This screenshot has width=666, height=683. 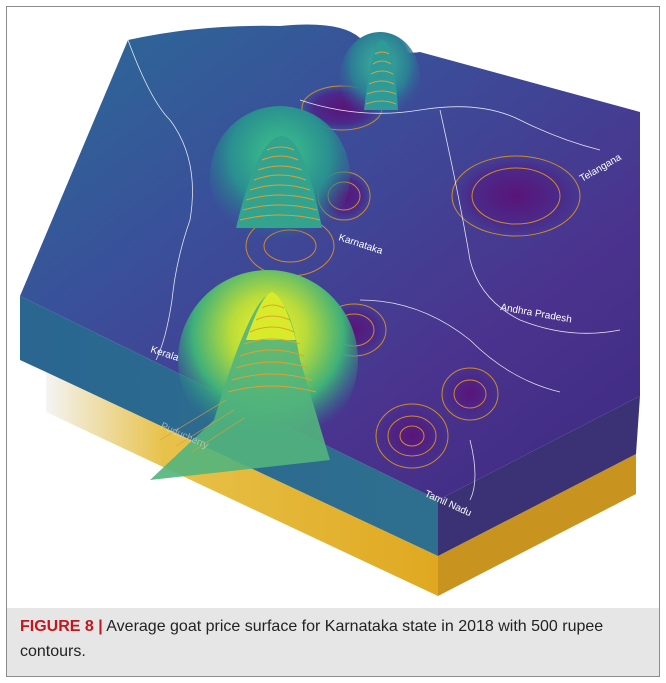 I want to click on caption-band, so click(x=333, y=642).